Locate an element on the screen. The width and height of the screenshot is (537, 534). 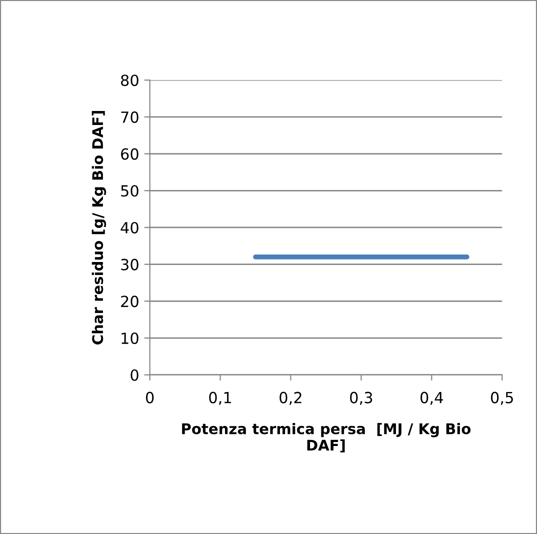
y-tick-label: 30 is located at coordinates (129, 264).